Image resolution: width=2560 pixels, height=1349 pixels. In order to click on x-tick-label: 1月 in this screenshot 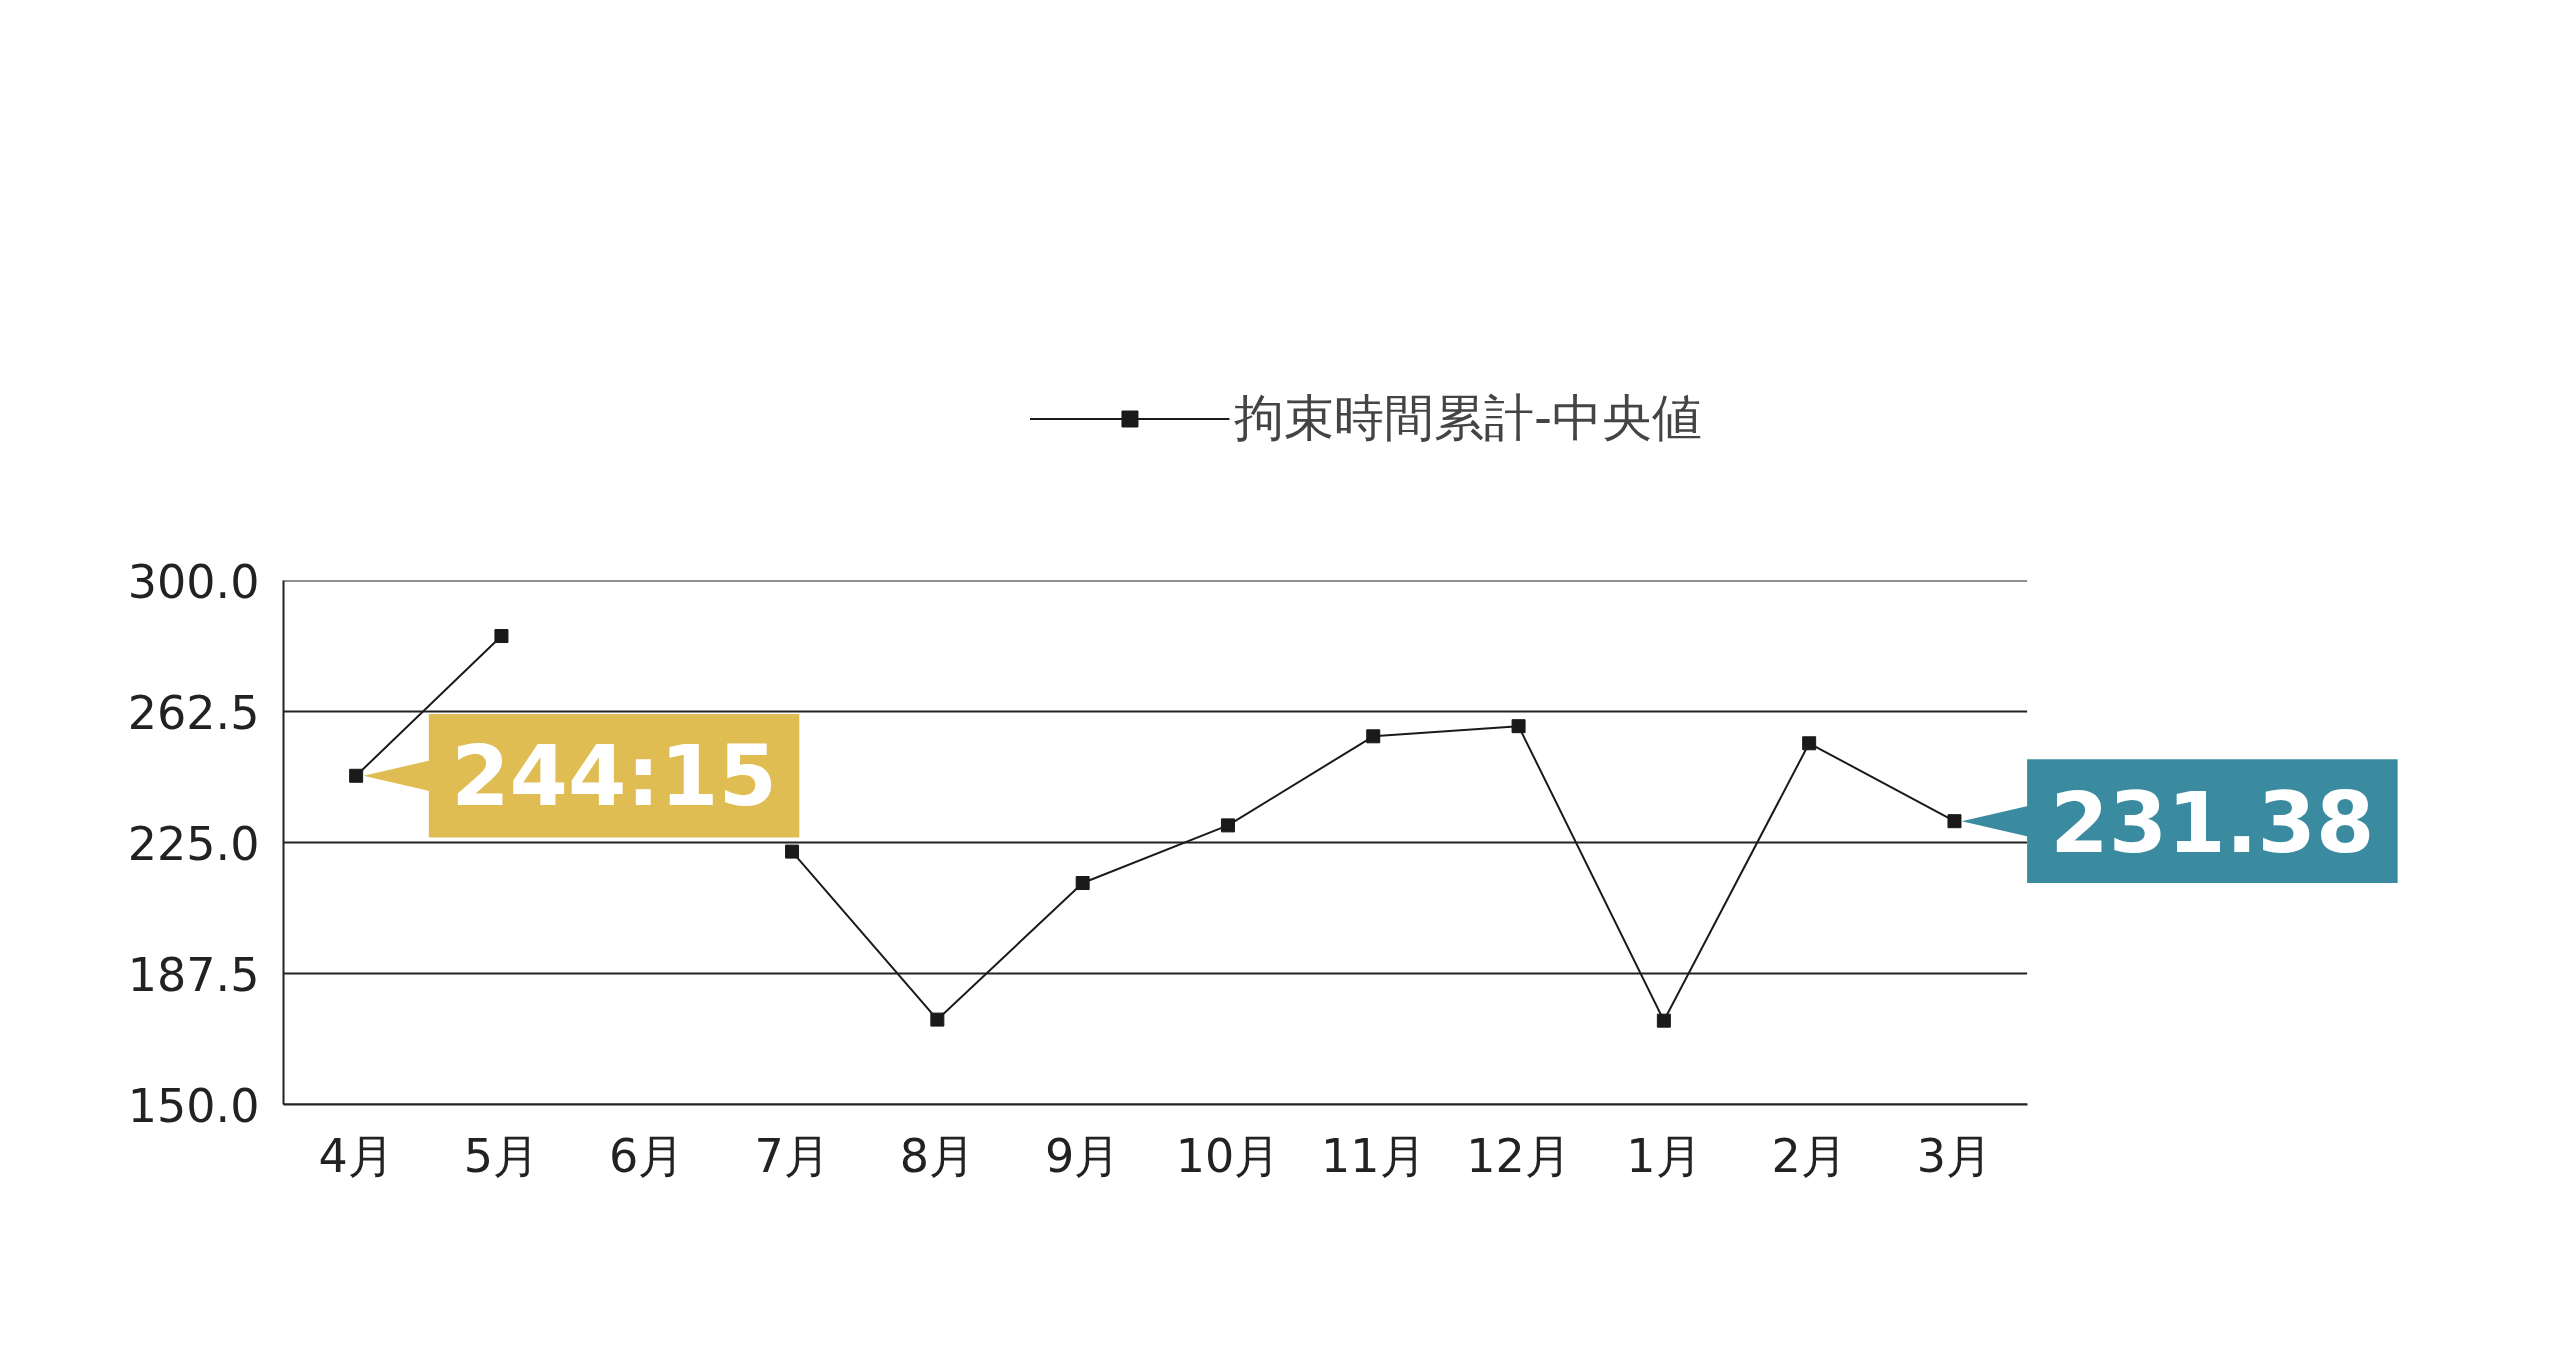, I will do `click(1664, 1155)`.